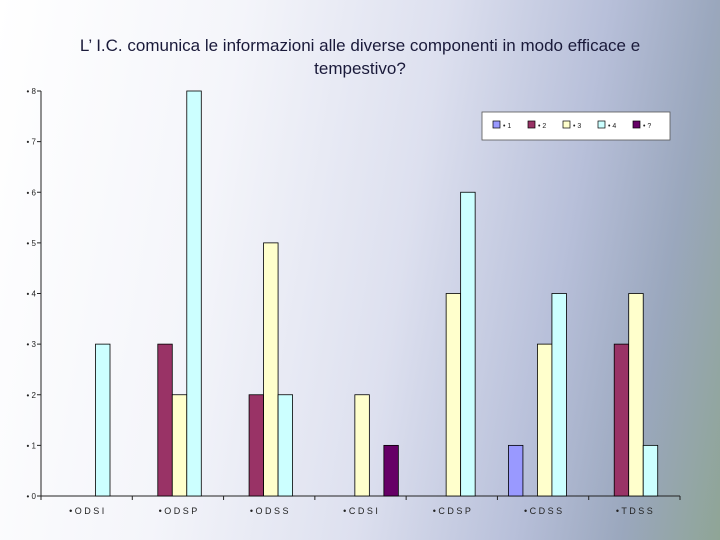  I want to click on legend-label: • 4, so click(612, 126).